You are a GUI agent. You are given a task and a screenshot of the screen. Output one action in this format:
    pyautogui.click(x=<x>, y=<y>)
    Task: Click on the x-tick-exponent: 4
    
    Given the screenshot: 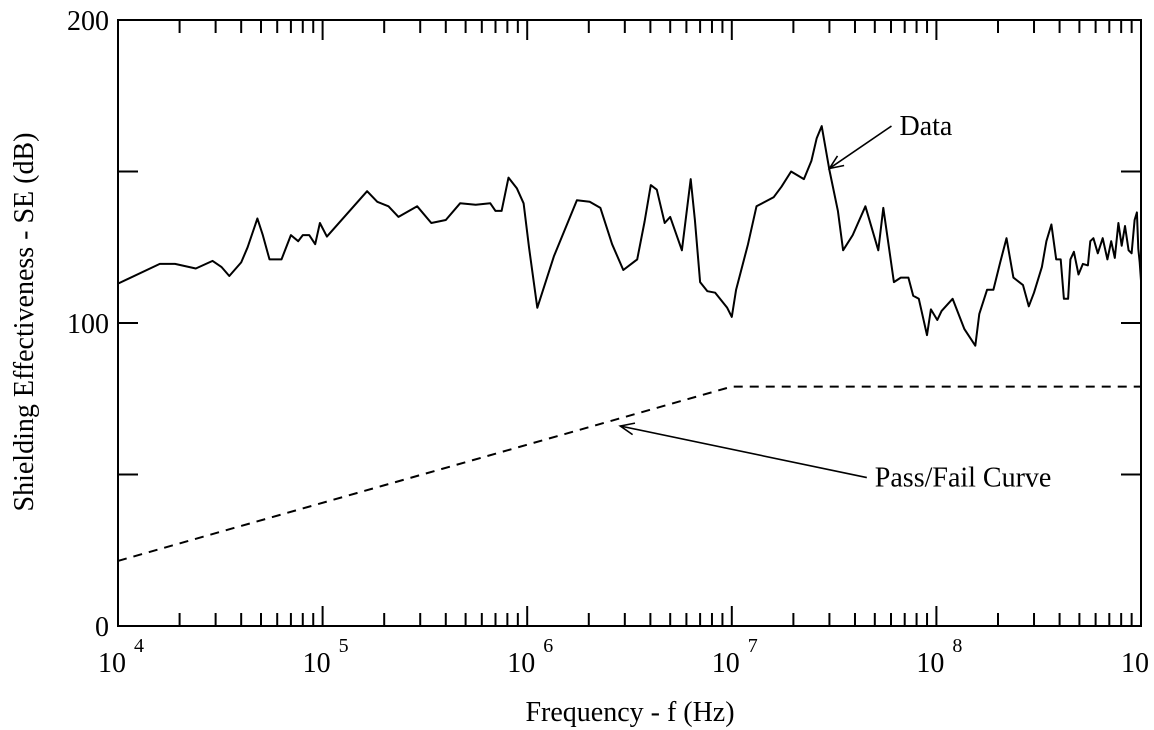 What is the action you would take?
    pyautogui.click(x=139, y=646)
    